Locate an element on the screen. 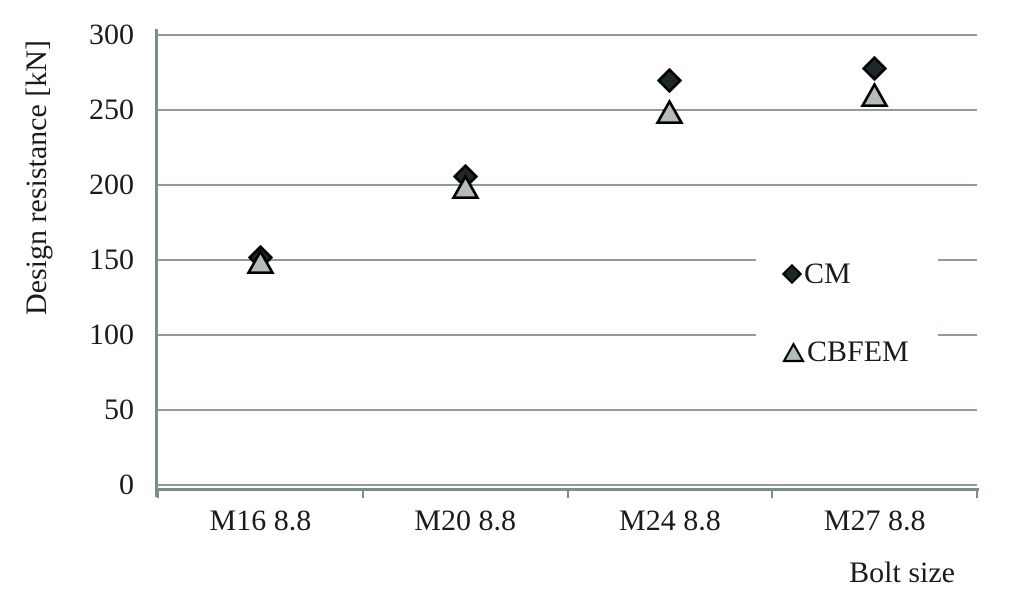 The image size is (1012, 605). y-tick-label-250: 250 is located at coordinates (111, 109).